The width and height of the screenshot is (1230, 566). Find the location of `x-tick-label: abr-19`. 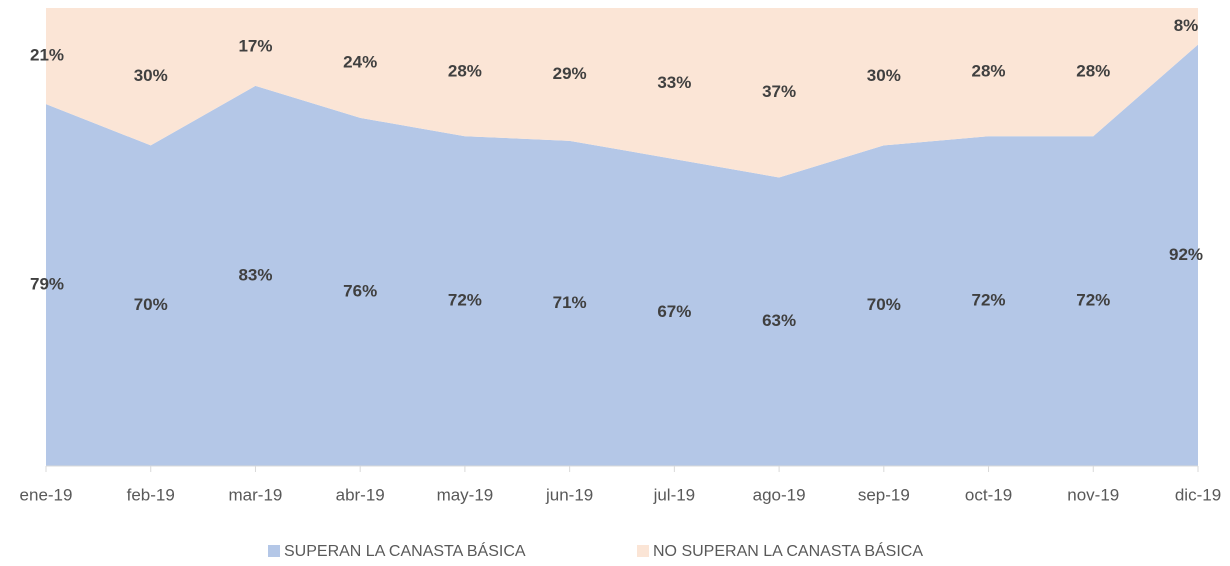

x-tick-label: abr-19 is located at coordinates (360, 494).